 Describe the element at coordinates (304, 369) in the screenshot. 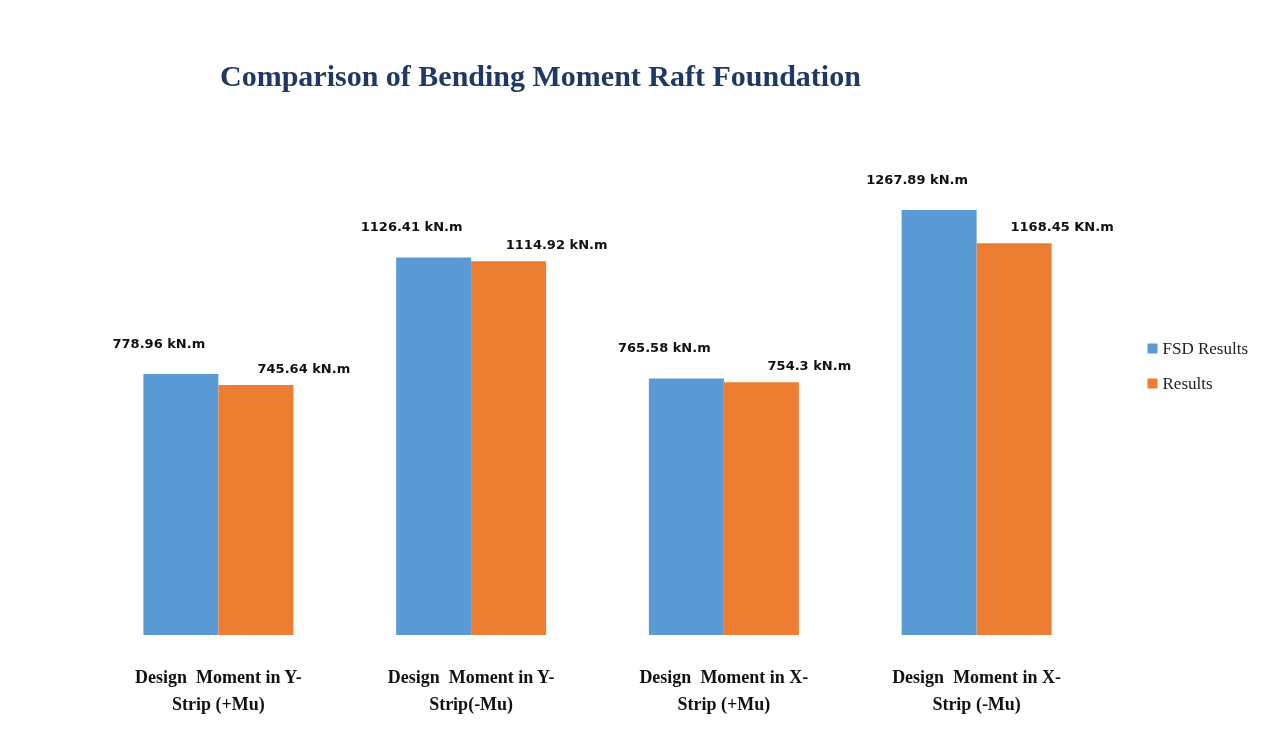

I see `data-label: 745.64 kN.m` at that location.